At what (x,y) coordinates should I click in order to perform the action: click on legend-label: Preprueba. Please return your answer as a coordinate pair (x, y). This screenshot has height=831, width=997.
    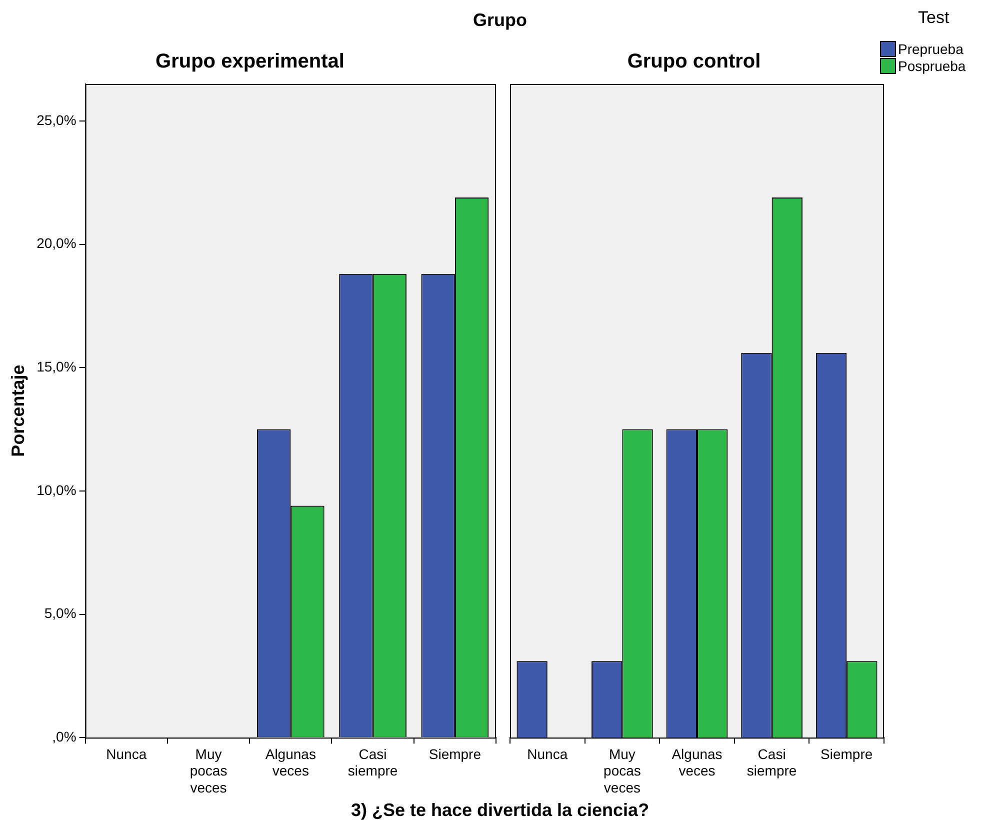
    Looking at the image, I should click on (931, 48).